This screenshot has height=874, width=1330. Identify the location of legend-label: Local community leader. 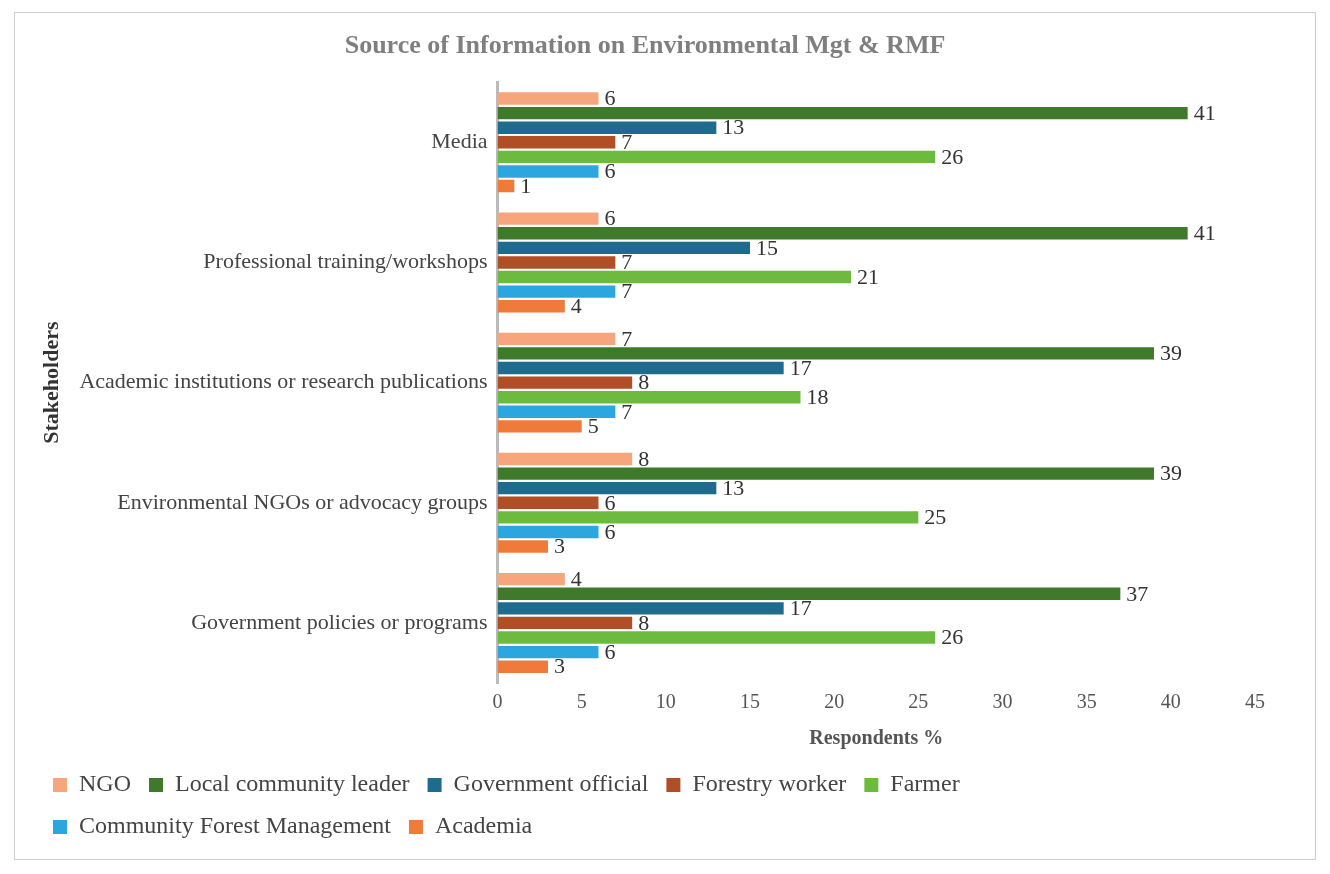
(292, 783).